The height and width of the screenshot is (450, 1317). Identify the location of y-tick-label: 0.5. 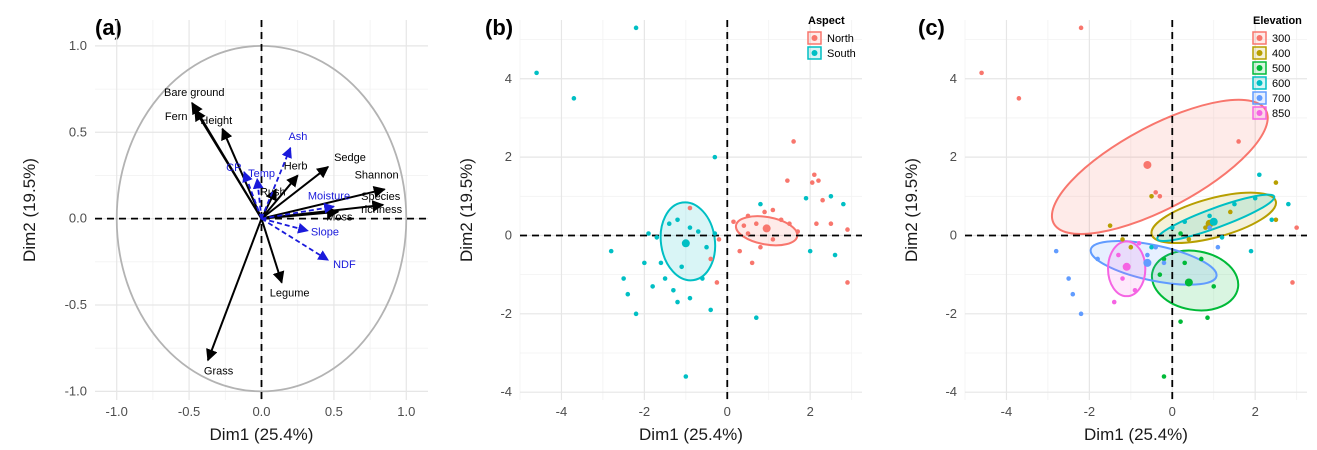
(78, 131).